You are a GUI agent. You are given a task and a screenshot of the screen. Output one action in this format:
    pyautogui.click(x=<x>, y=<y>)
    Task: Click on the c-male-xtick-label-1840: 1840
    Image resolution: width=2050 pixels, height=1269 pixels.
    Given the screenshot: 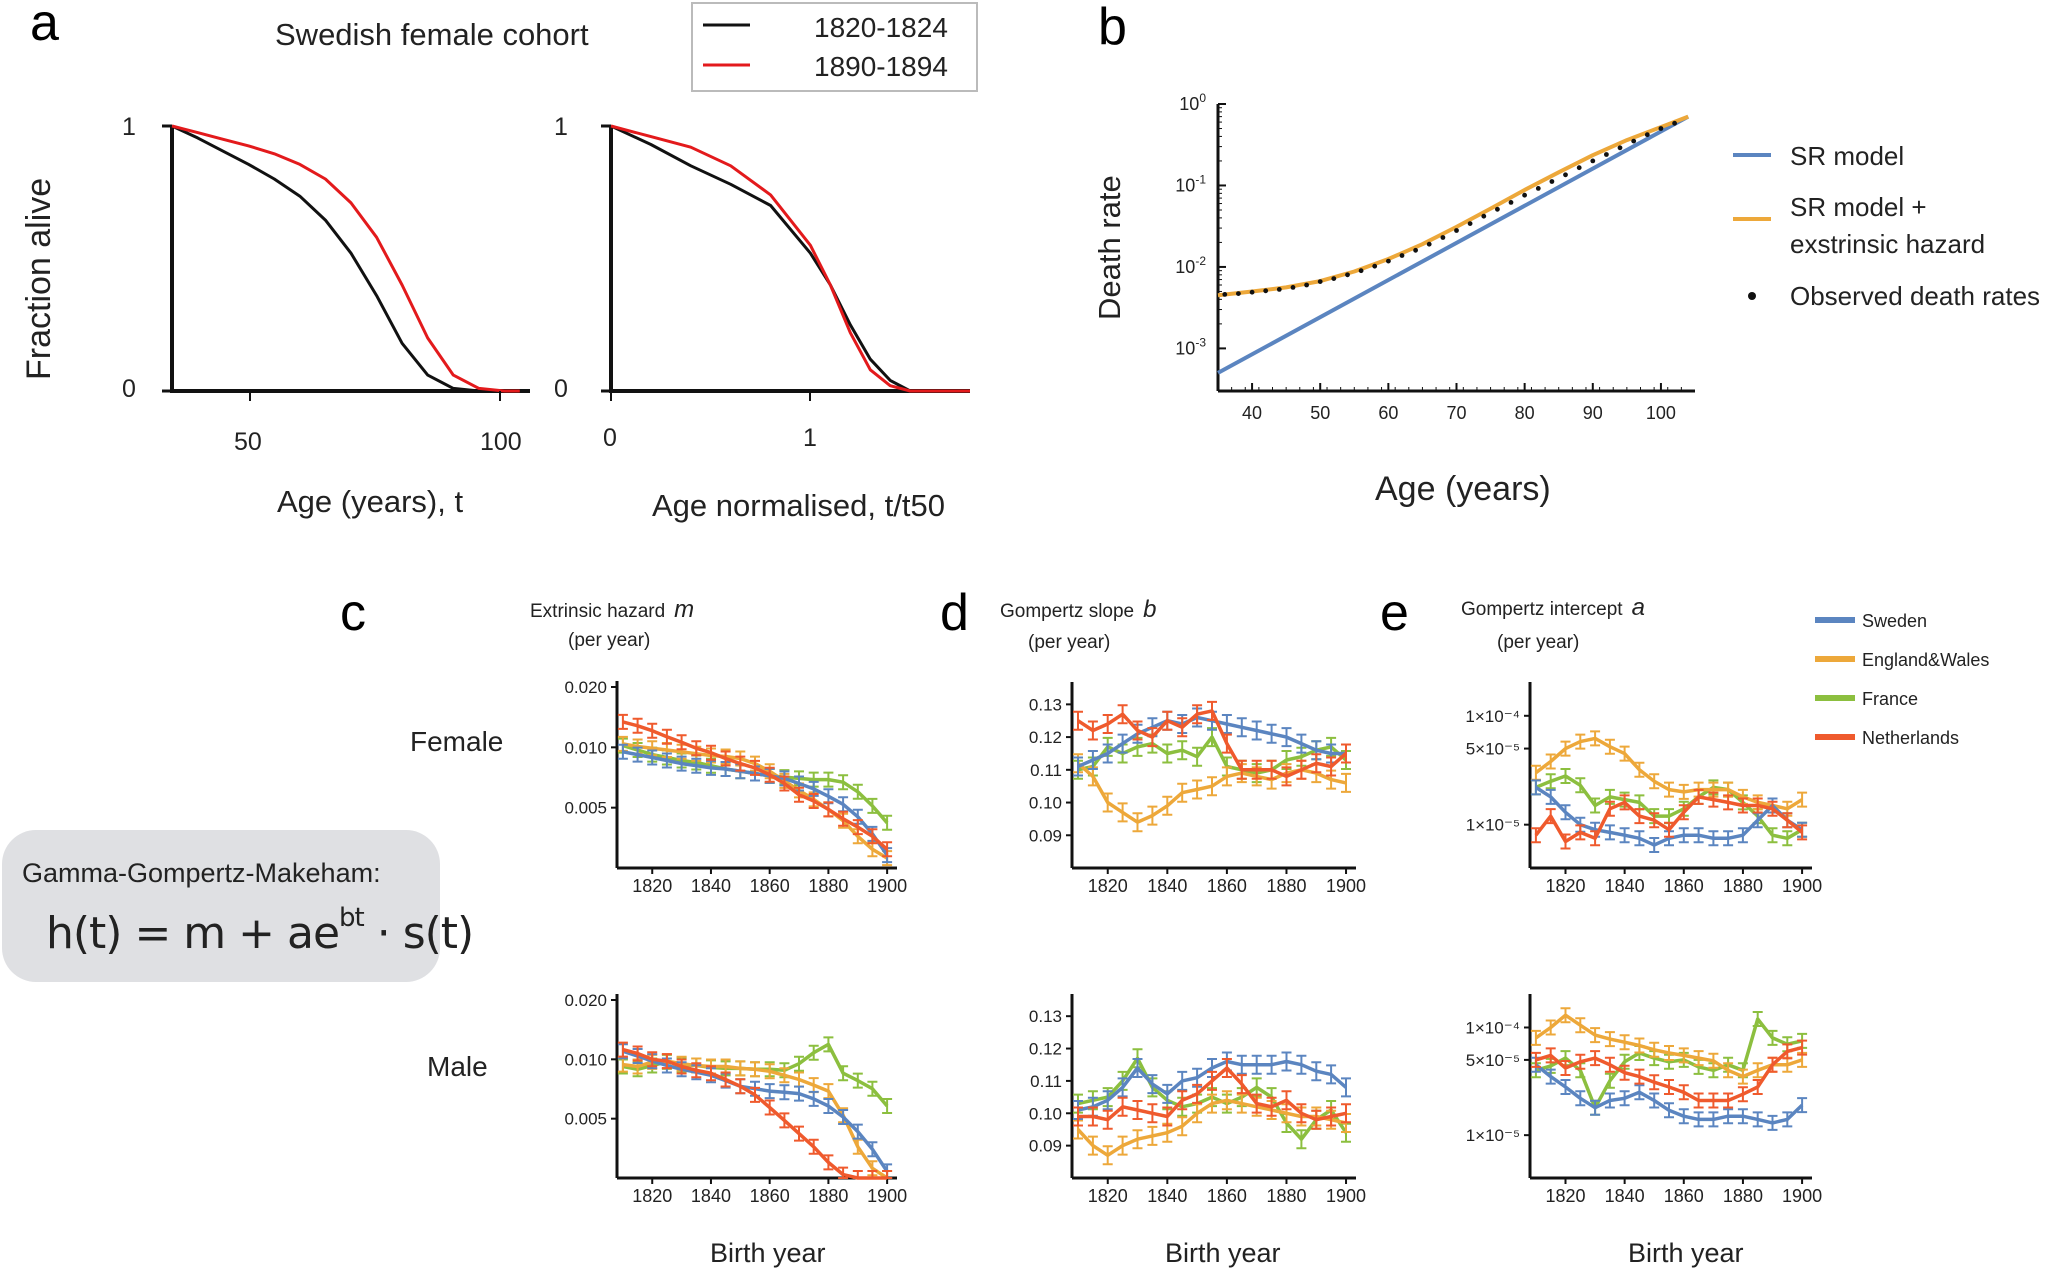 What is the action you would take?
    pyautogui.click(x=711, y=1196)
    